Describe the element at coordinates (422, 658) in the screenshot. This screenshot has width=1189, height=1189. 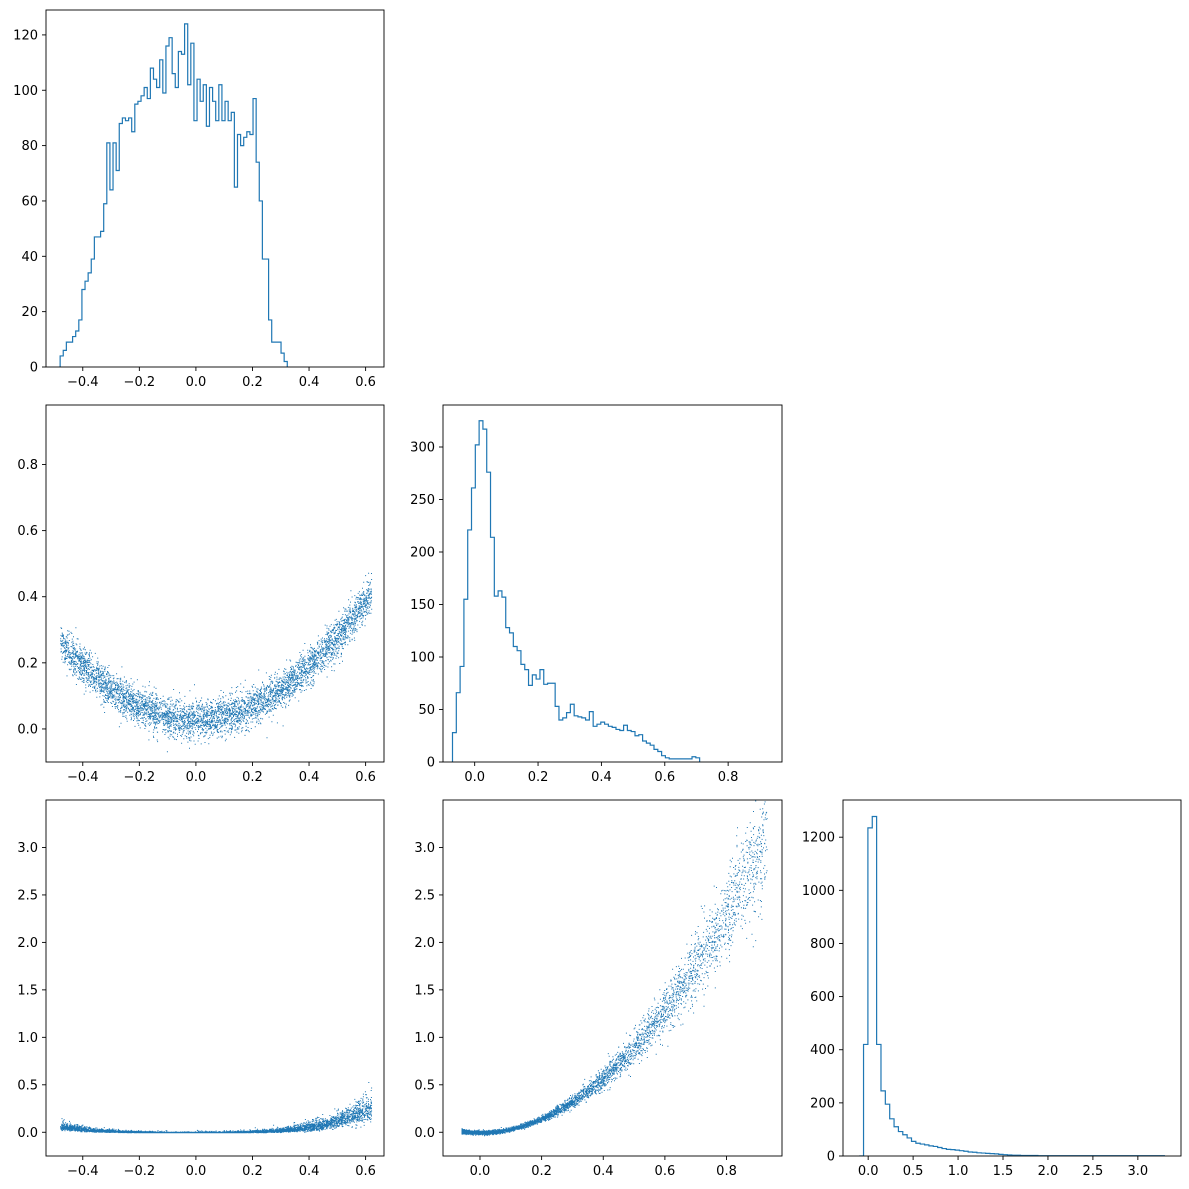
I see `hist_xsq-ytick-label: 100` at that location.